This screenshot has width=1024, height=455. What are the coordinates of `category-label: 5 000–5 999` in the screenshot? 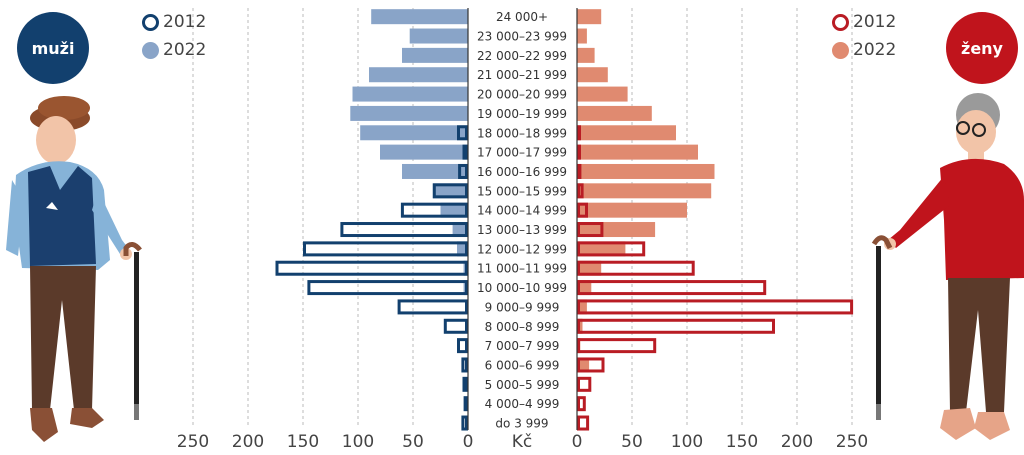 It's located at (522, 385).